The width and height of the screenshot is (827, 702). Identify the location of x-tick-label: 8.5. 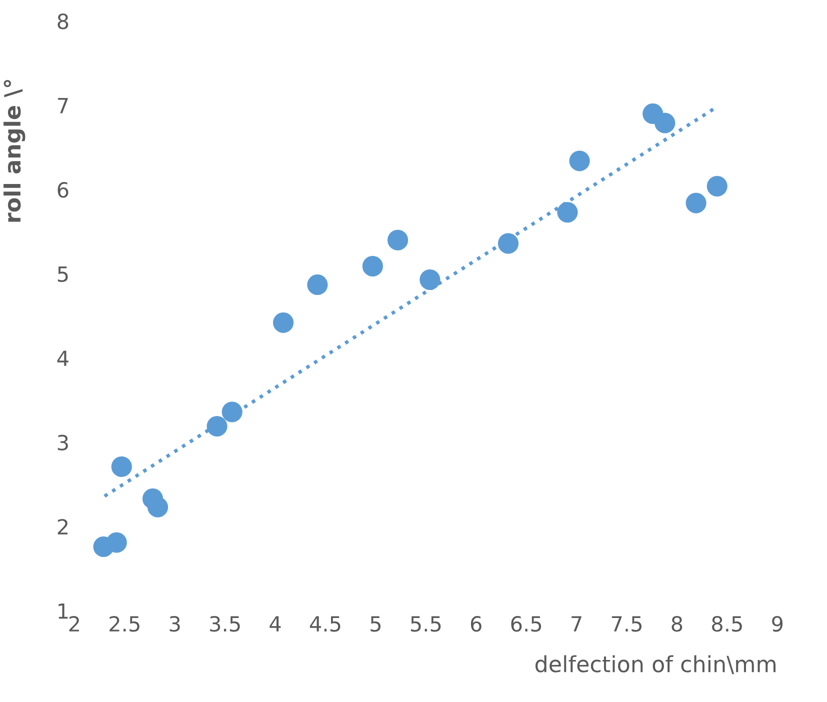
(727, 624).